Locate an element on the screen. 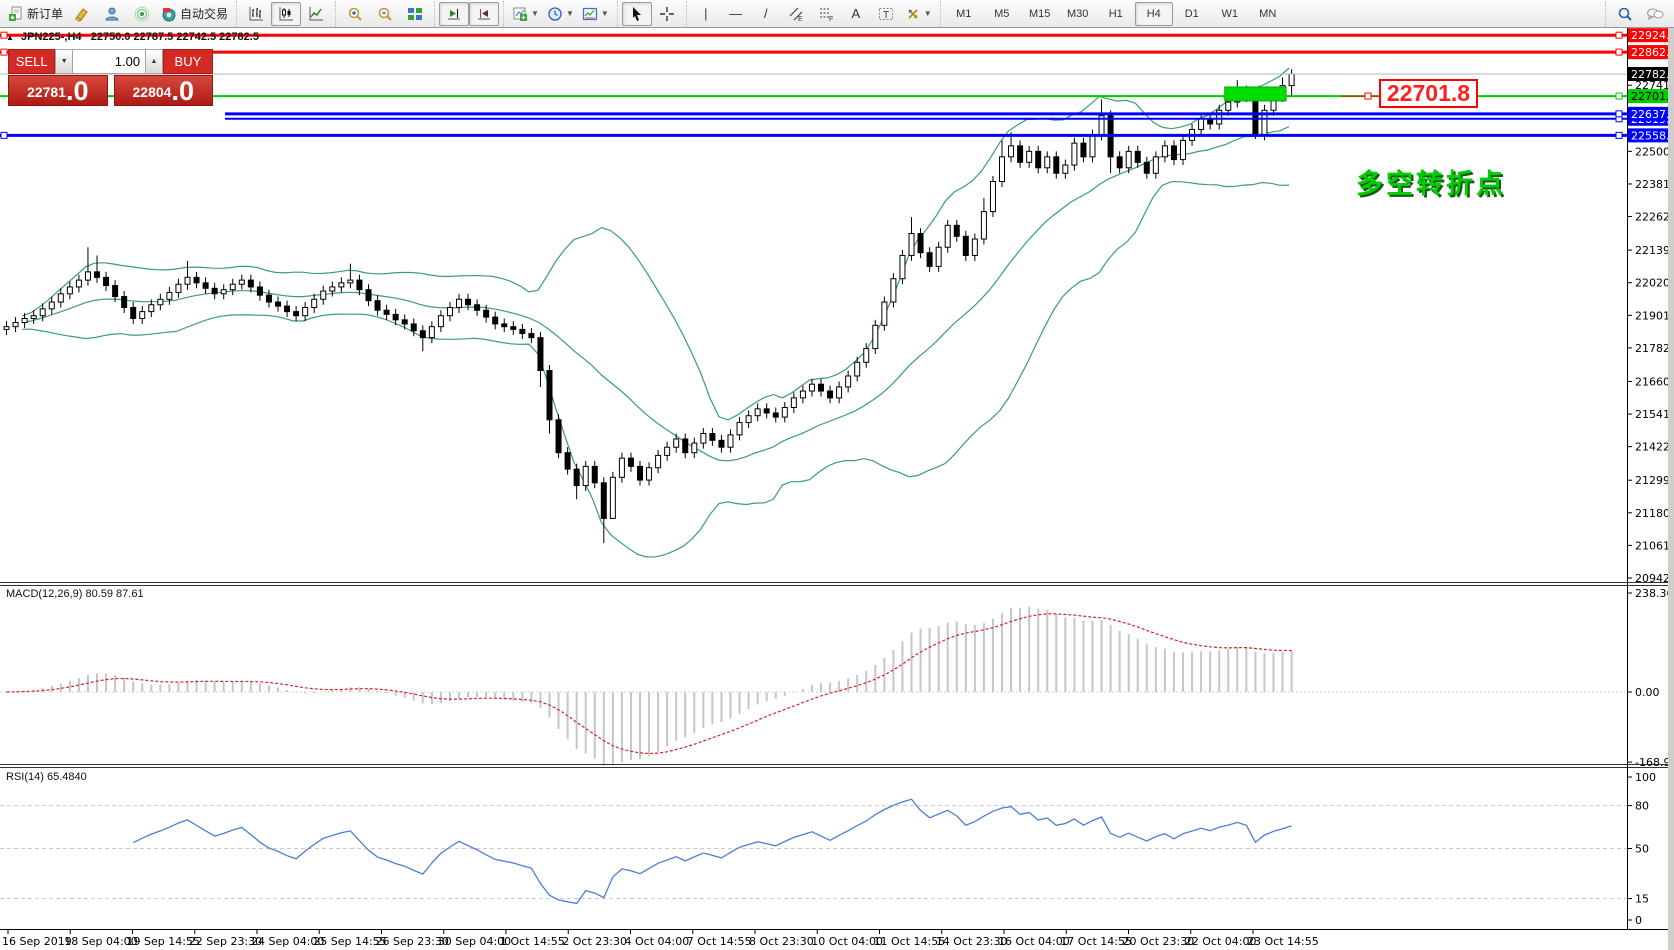  cursor-button is located at coordinates (636, 13).